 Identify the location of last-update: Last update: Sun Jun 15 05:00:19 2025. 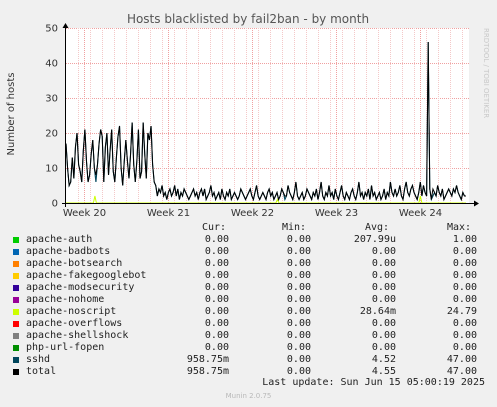
(373, 382).